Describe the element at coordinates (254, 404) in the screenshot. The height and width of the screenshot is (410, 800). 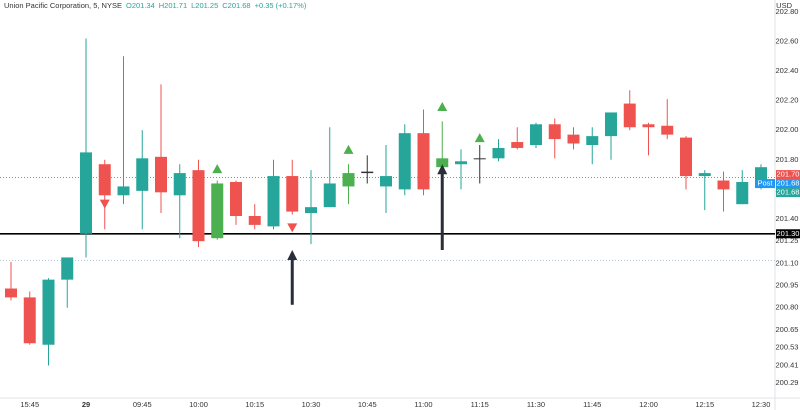
I see `x-tick-label: 10:15` at that location.